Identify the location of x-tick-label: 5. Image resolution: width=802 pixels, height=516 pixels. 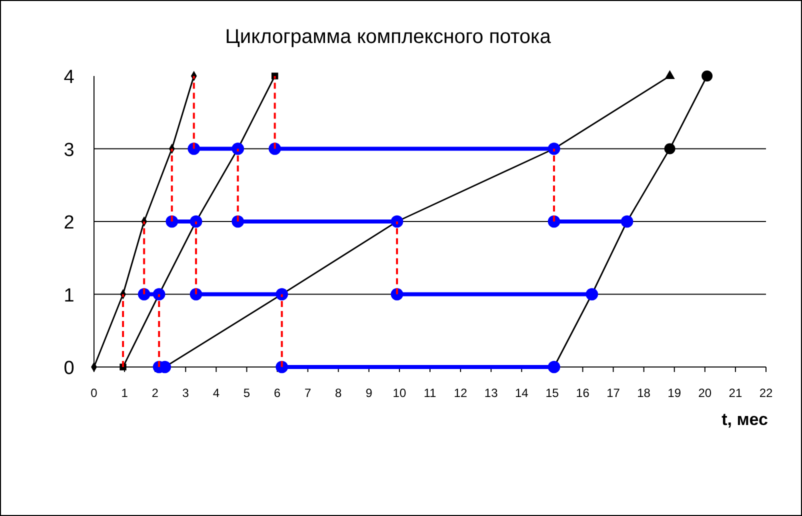
(246, 393).